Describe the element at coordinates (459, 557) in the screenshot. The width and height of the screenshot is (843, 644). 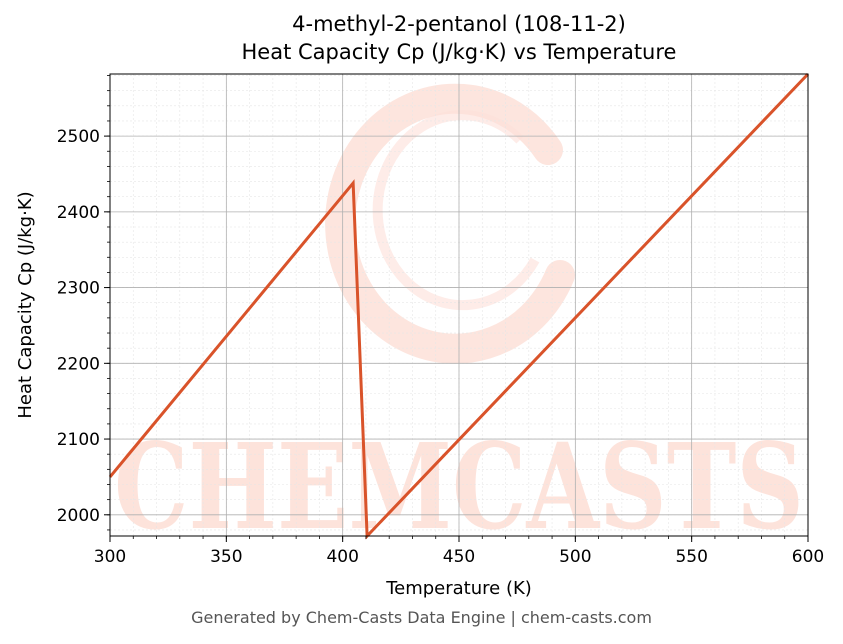
I see `x-tick-label: 450` at that location.